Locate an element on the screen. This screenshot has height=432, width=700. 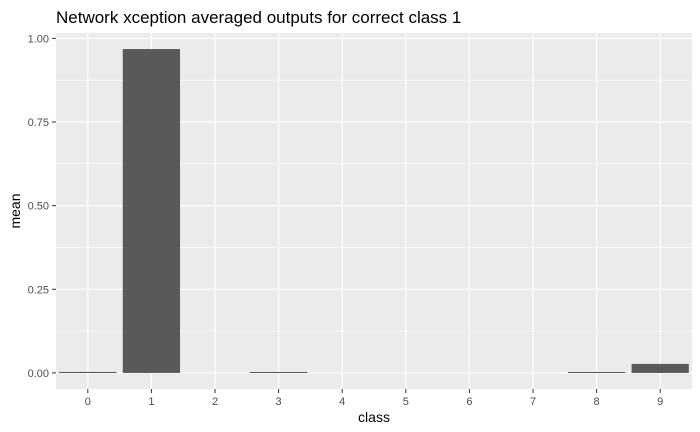
y-tick-label: 0.25 is located at coordinates (38, 290).